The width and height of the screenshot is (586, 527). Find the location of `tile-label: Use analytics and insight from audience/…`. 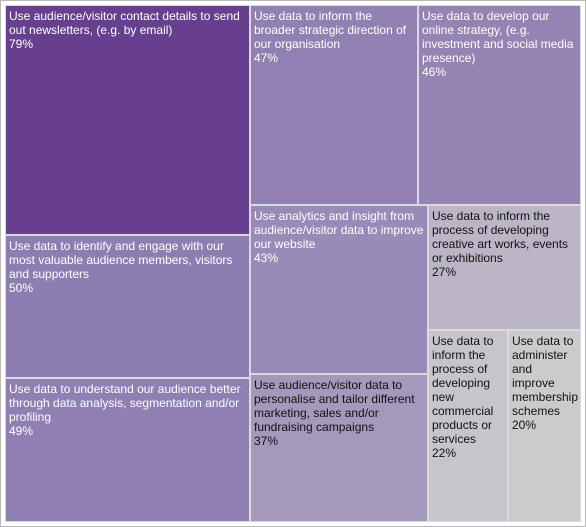

tile-label: Use analytics and insight from audience/… is located at coordinates (339, 230).